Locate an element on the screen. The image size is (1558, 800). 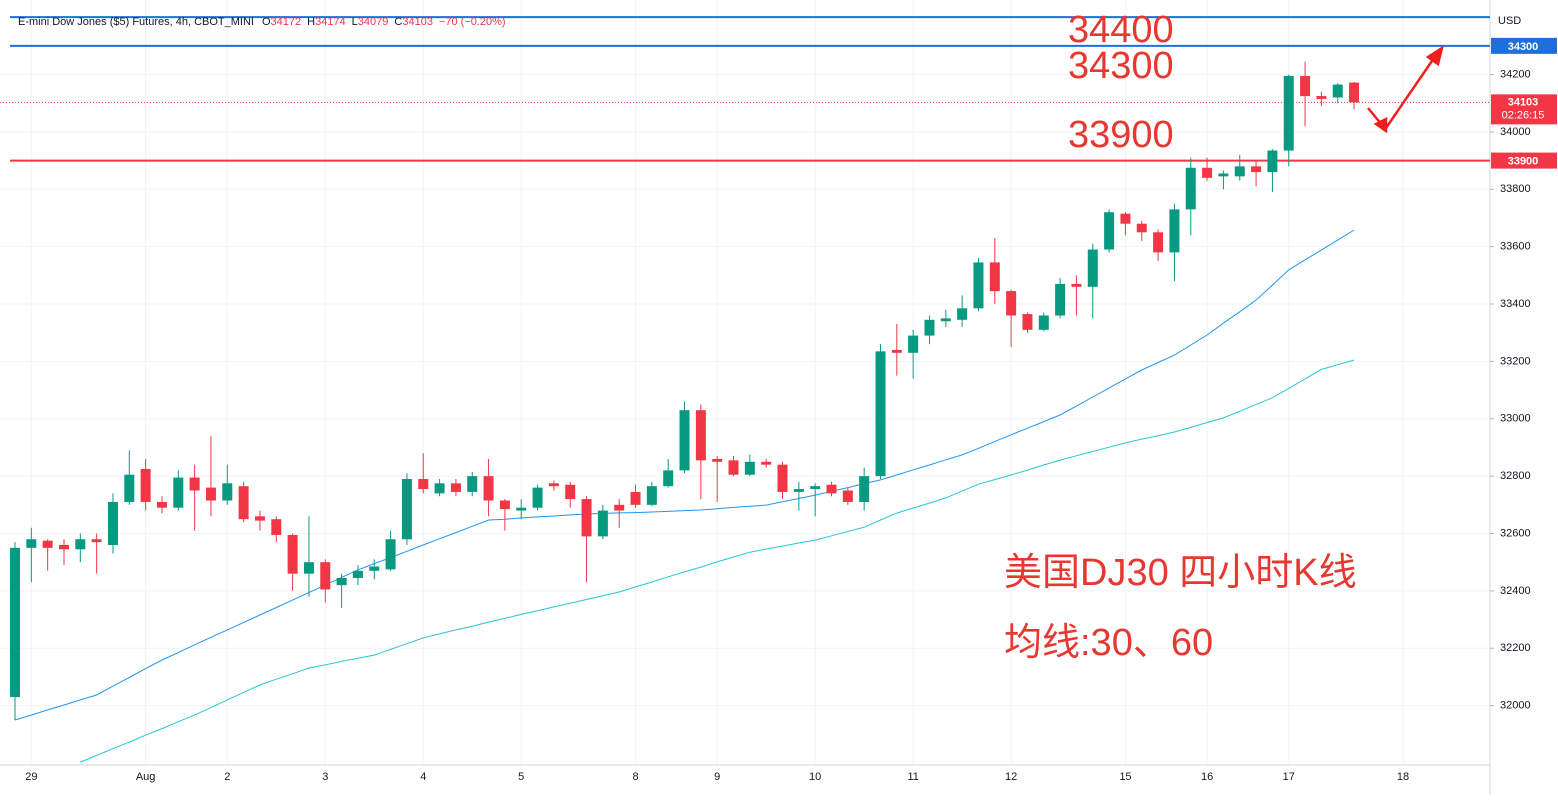
ohlc-label: O is located at coordinates (266, 22).